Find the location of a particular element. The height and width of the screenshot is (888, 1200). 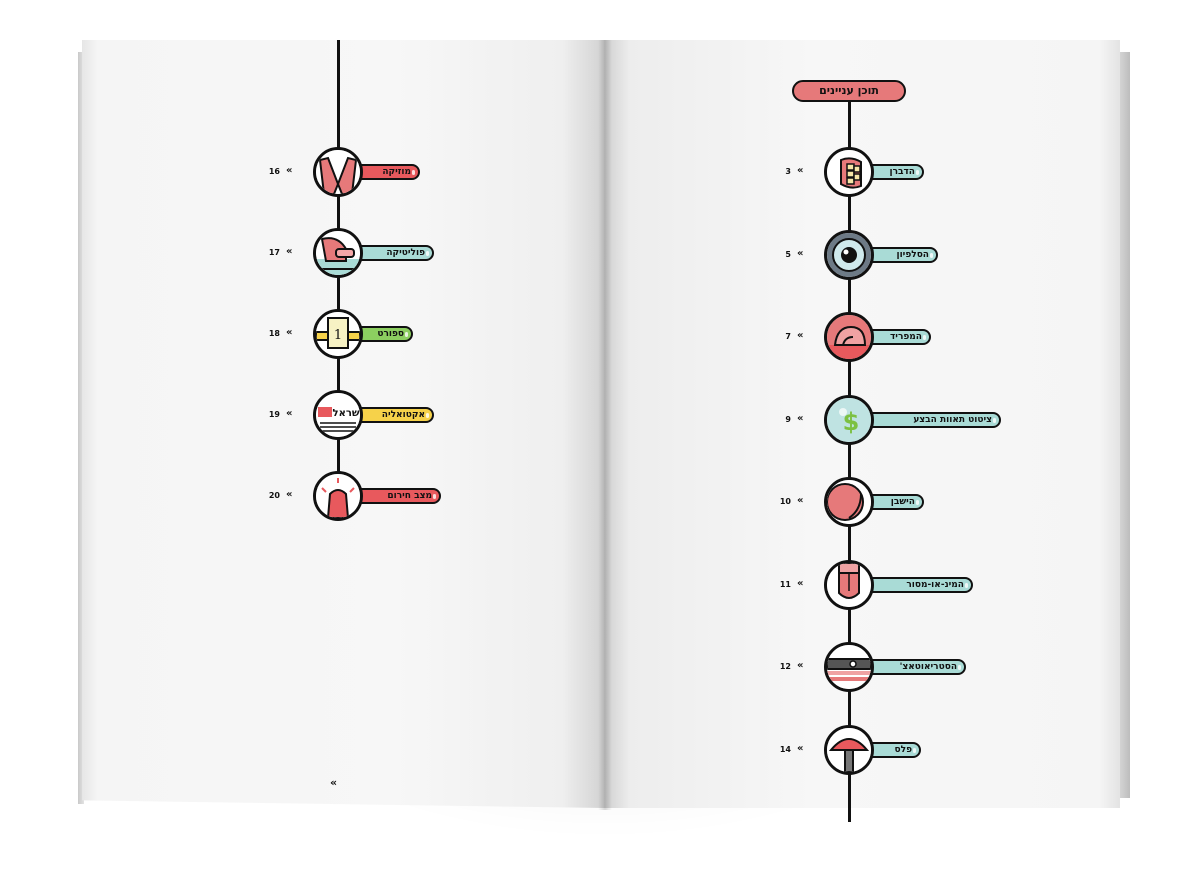

toc-entry-label: אקטואליה is located at coordinates (395, 415).